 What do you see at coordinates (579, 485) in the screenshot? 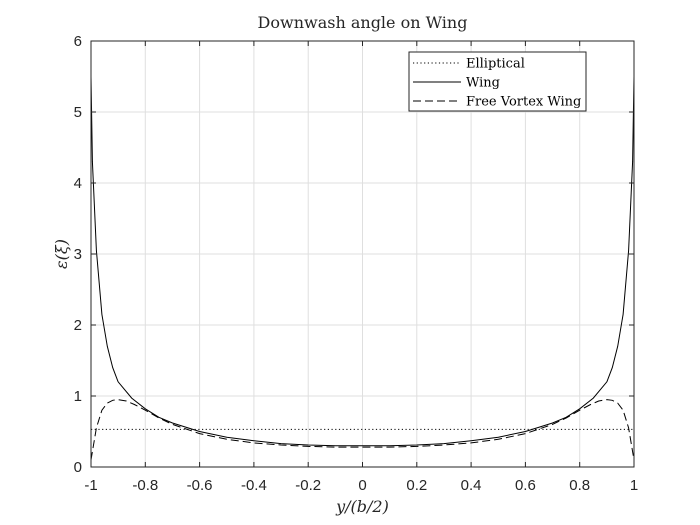
I see `x-tick-label: 0.8` at bounding box center [579, 485].